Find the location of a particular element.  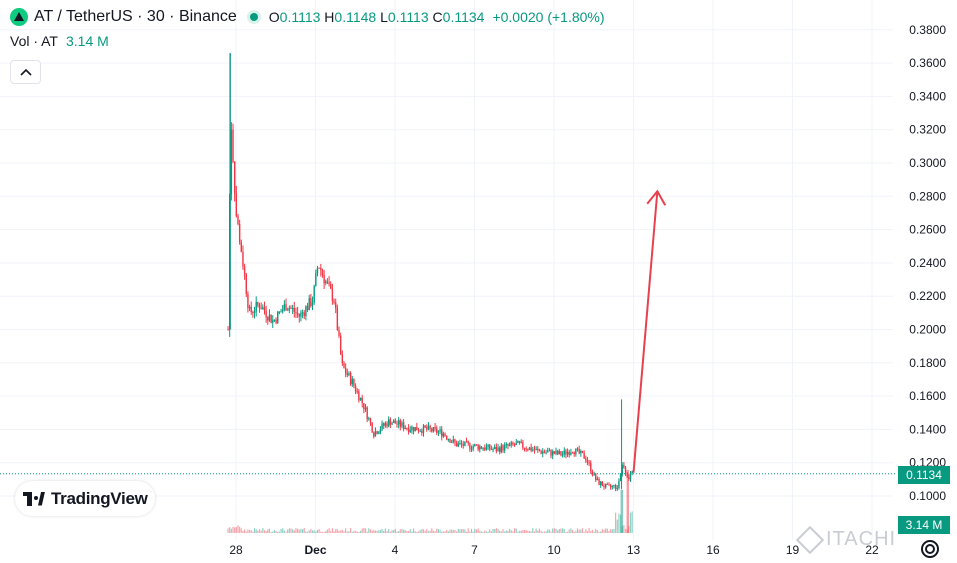

y-tick-label: 0.3400 is located at coordinates (927, 96).